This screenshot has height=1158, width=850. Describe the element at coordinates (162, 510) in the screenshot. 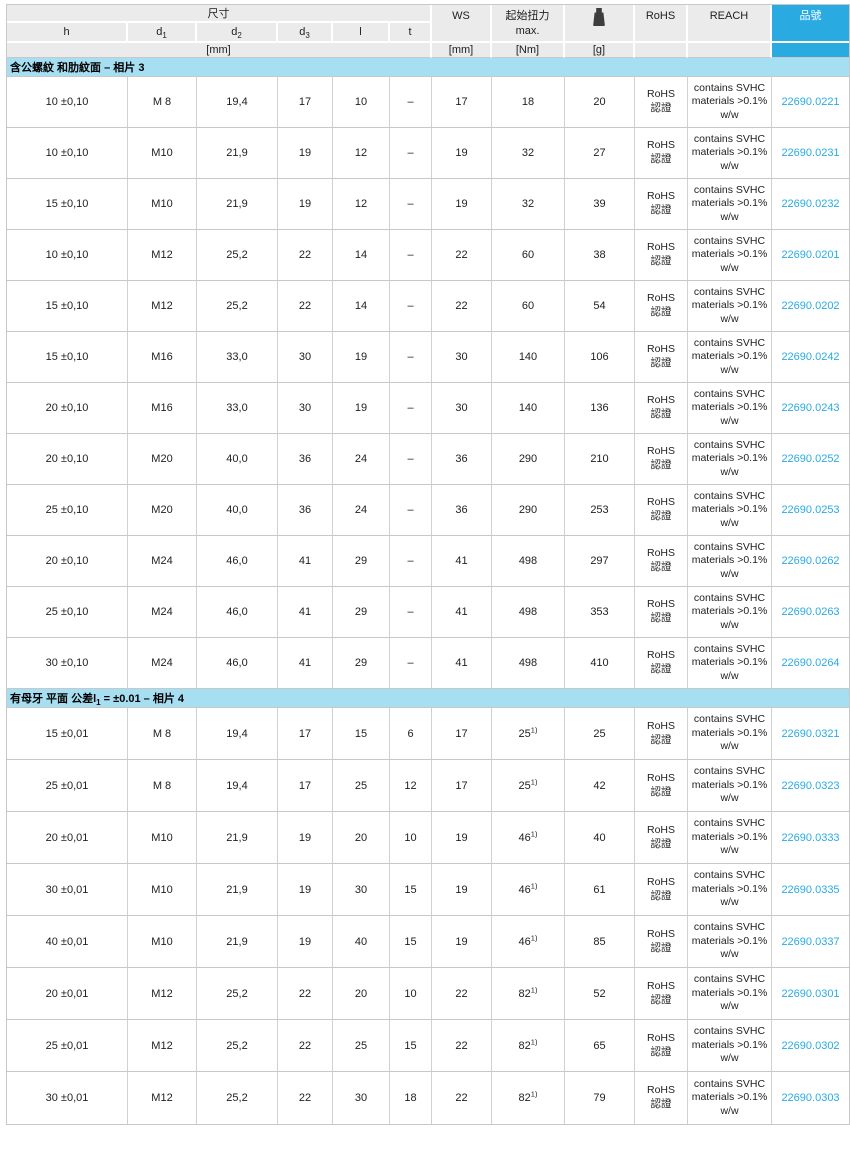

I see `cell-d1: M20` at that location.